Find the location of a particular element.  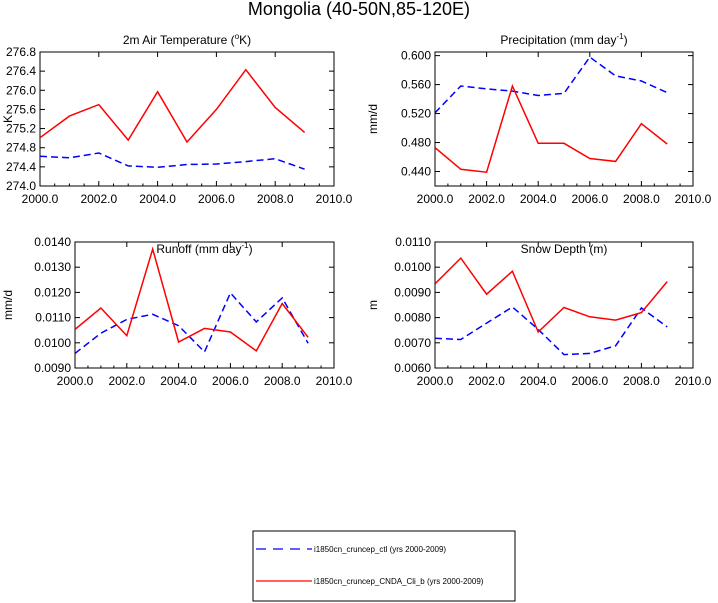

legend-label-ctl: i1850cn_cruncep_ctl (yrs 2000-2009) is located at coordinates (380, 549).